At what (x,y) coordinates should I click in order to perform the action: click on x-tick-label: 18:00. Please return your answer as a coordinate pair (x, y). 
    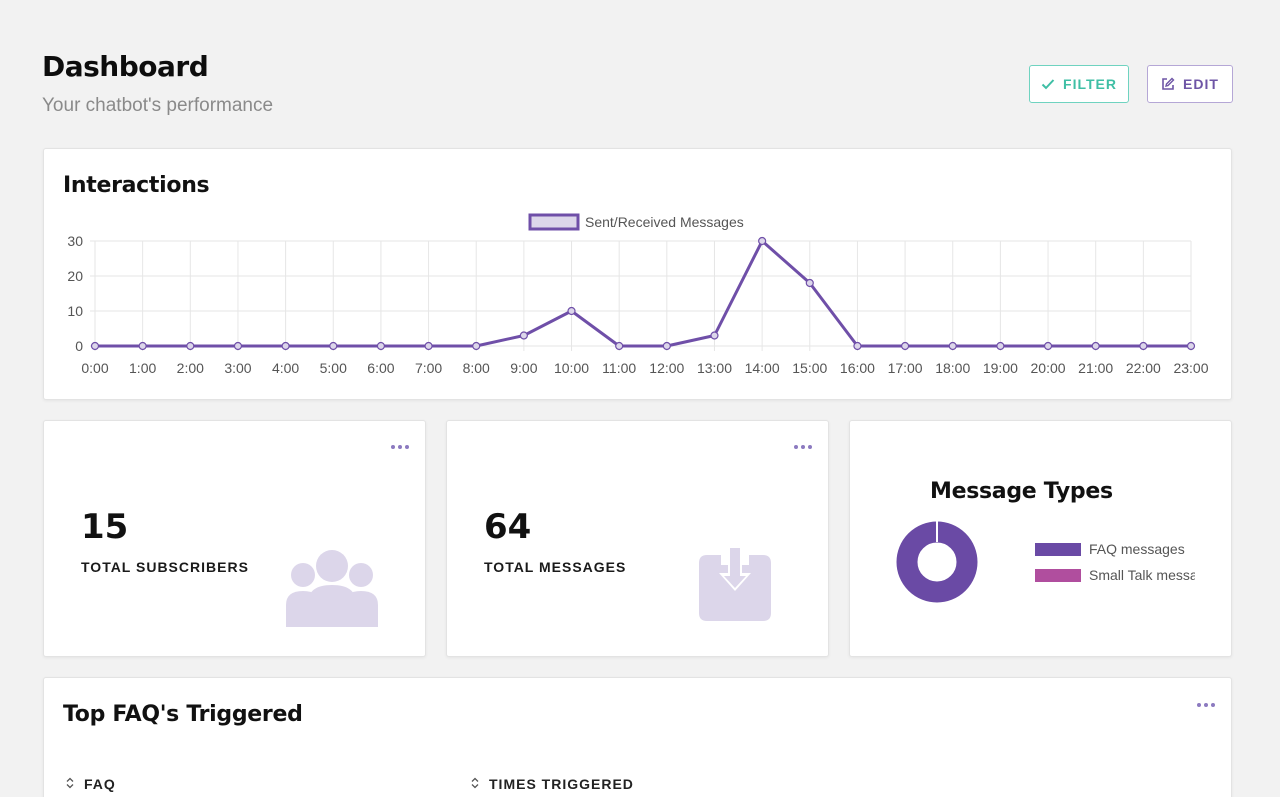
    Looking at the image, I should click on (952, 368).